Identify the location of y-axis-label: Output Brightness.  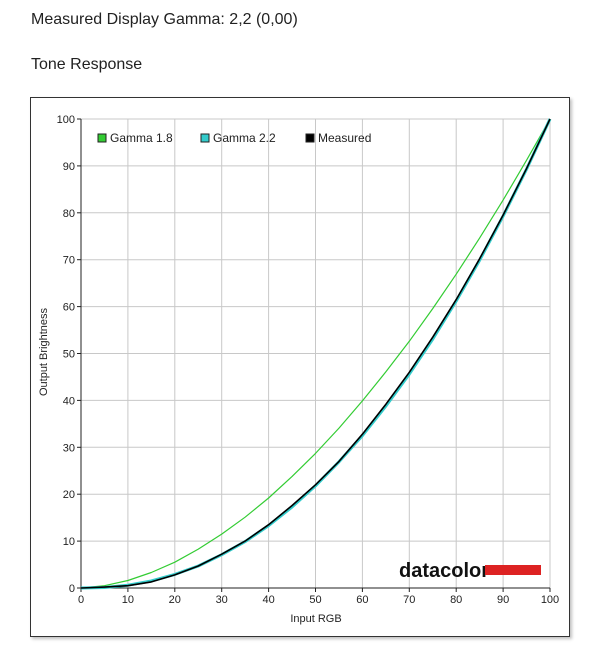
(44, 351).